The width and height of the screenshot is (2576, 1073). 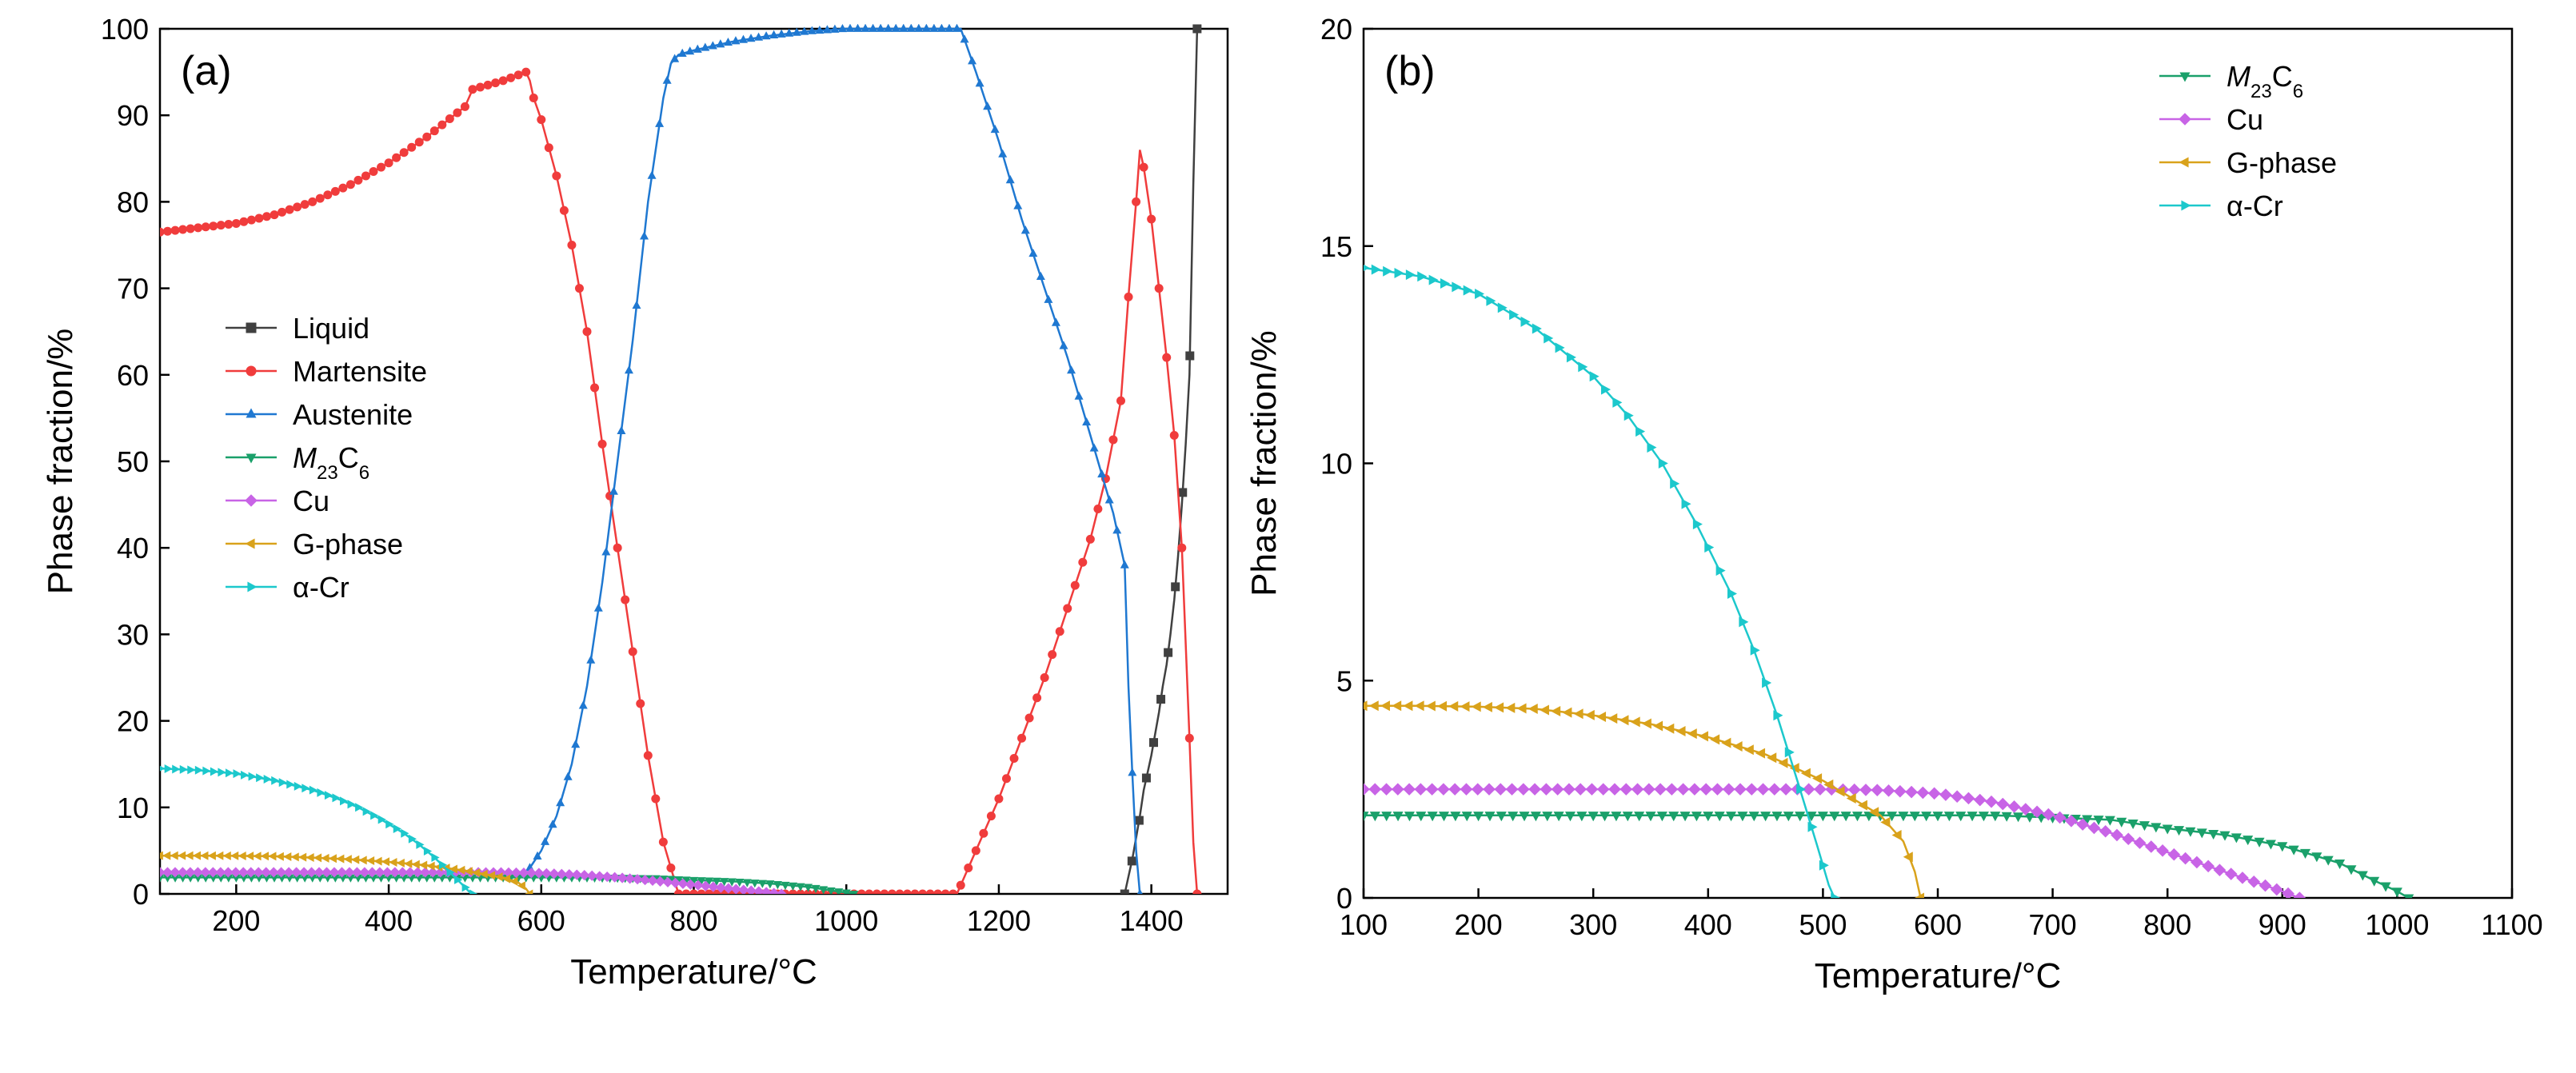 What do you see at coordinates (1939, 976) in the screenshot?
I see `panel-b-x-axis-label: Temperature/°C` at bounding box center [1939, 976].